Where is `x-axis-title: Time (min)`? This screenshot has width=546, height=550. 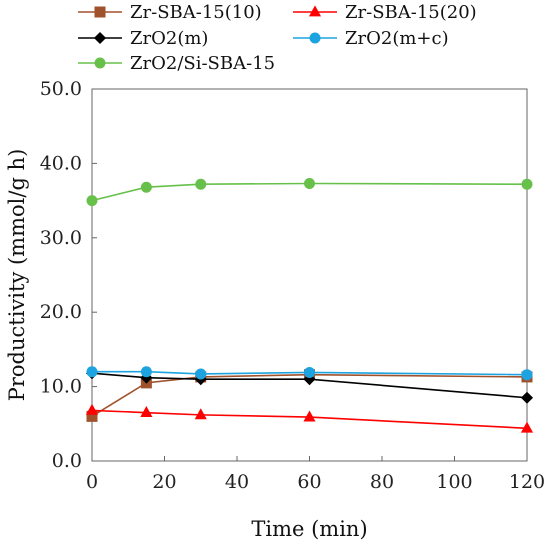 x-axis-title: Time (min) is located at coordinates (309, 529).